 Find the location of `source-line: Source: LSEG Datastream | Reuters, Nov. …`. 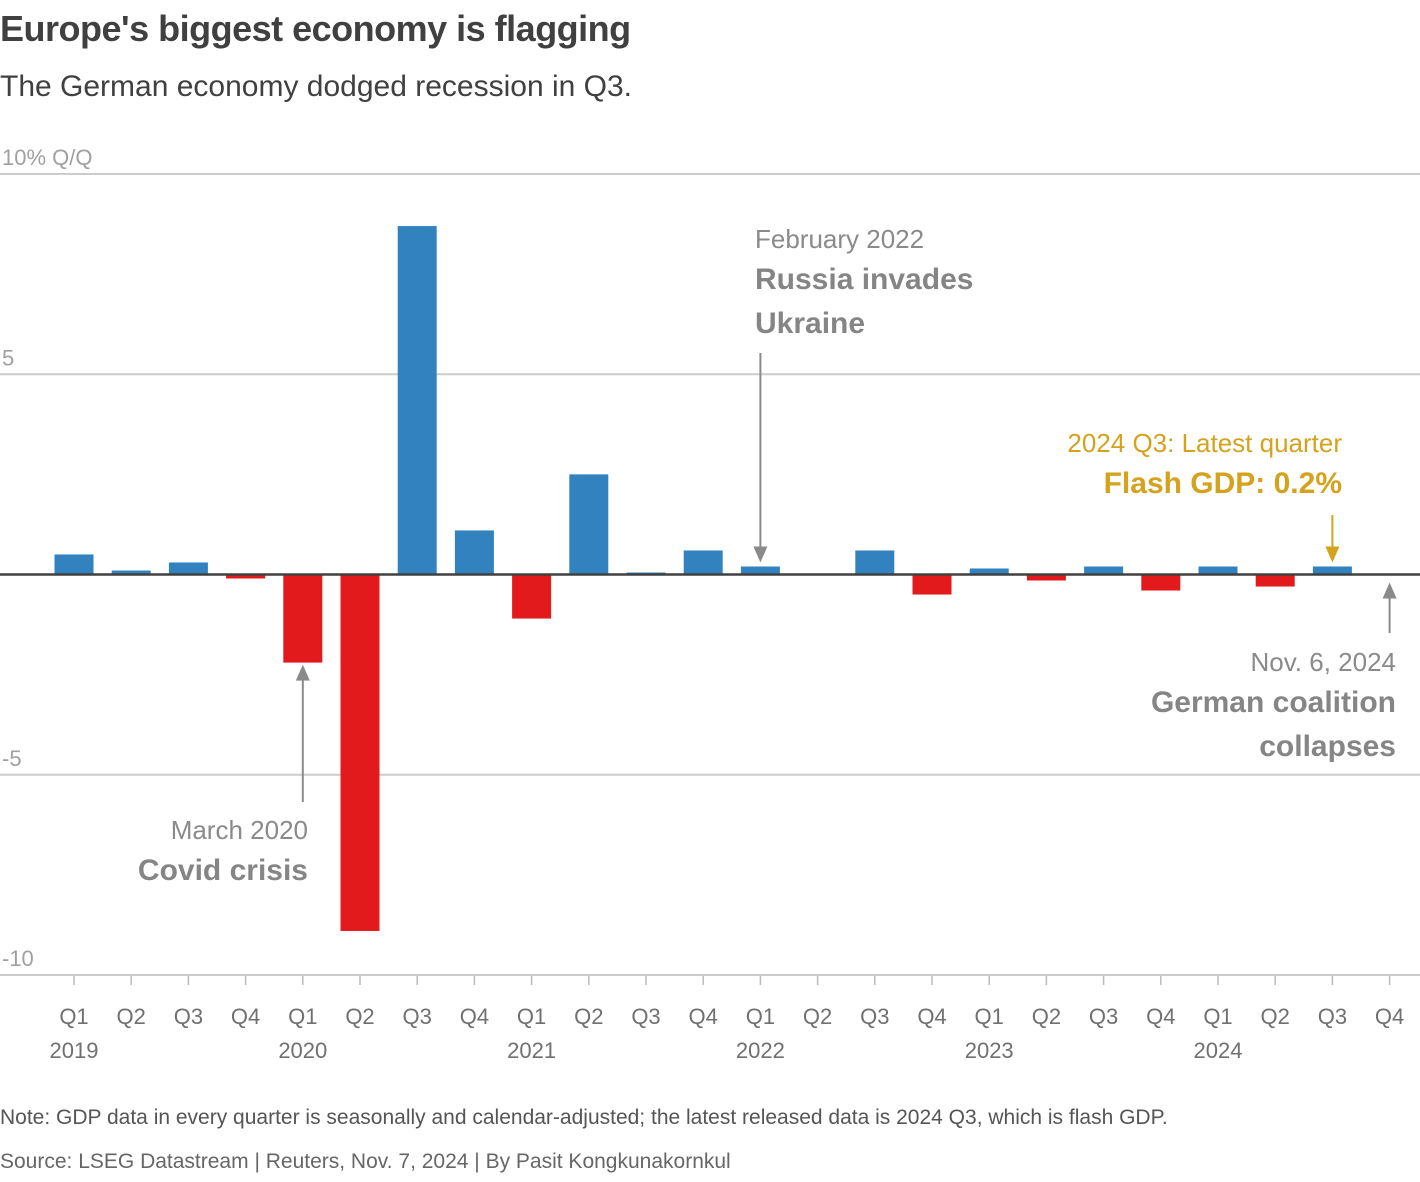

source-line: Source: LSEG Datastream | Reuters, Nov. … is located at coordinates (365, 1161).